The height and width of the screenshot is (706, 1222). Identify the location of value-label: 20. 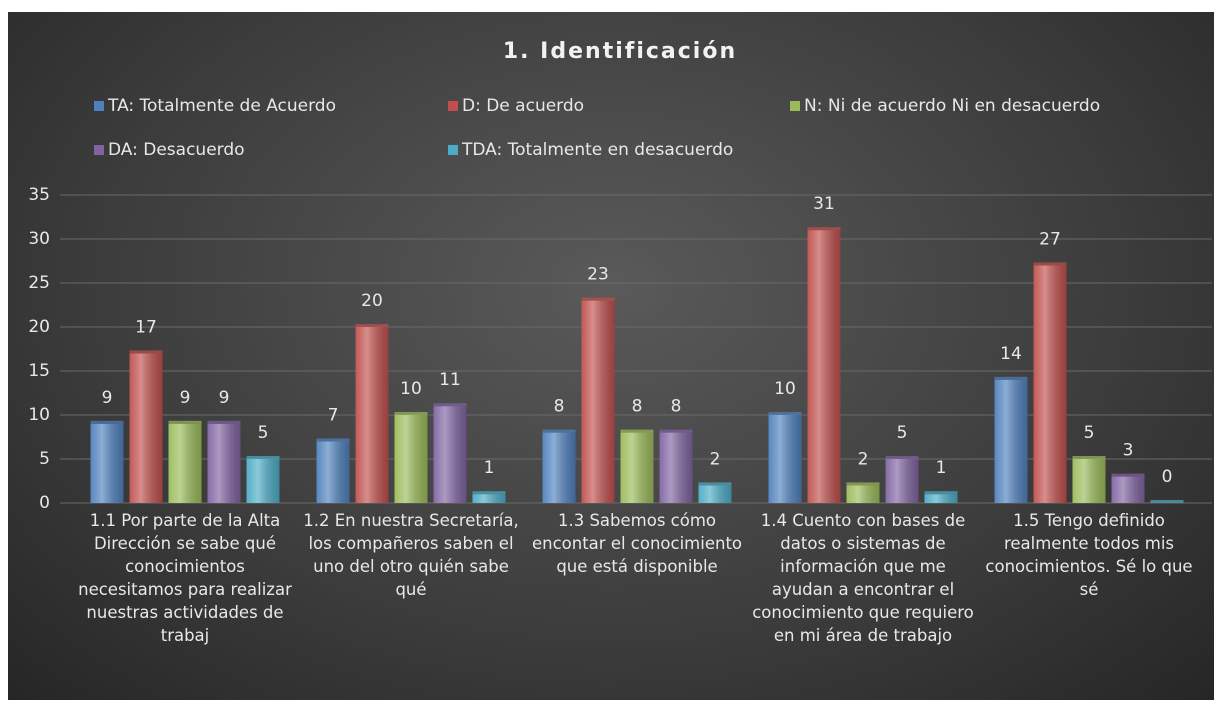
(372, 301).